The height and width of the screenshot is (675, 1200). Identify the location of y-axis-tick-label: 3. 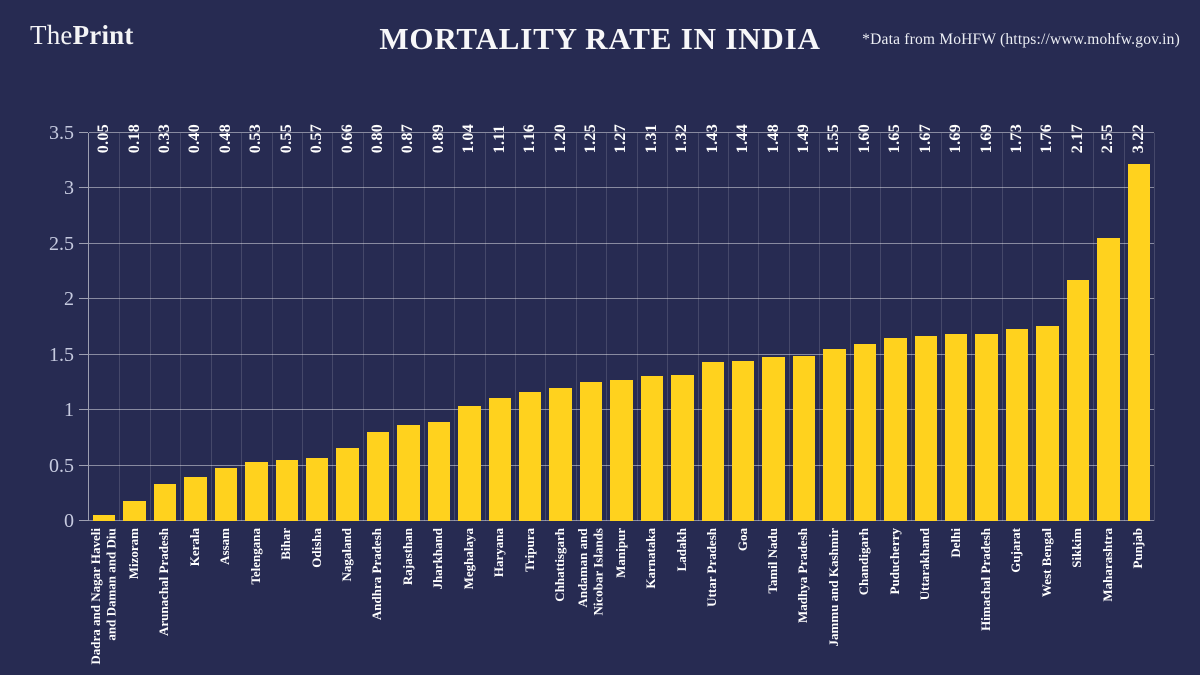
(69, 188).